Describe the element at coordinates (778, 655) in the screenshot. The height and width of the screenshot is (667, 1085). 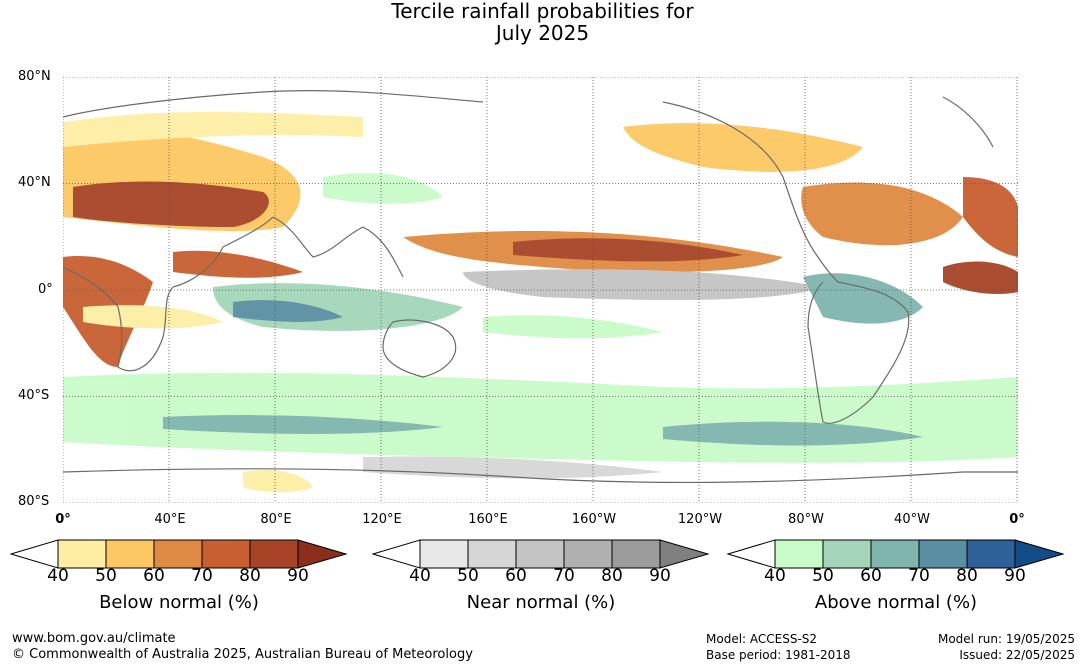
I see `footer-base-period: Base period: 1981-2018` at that location.